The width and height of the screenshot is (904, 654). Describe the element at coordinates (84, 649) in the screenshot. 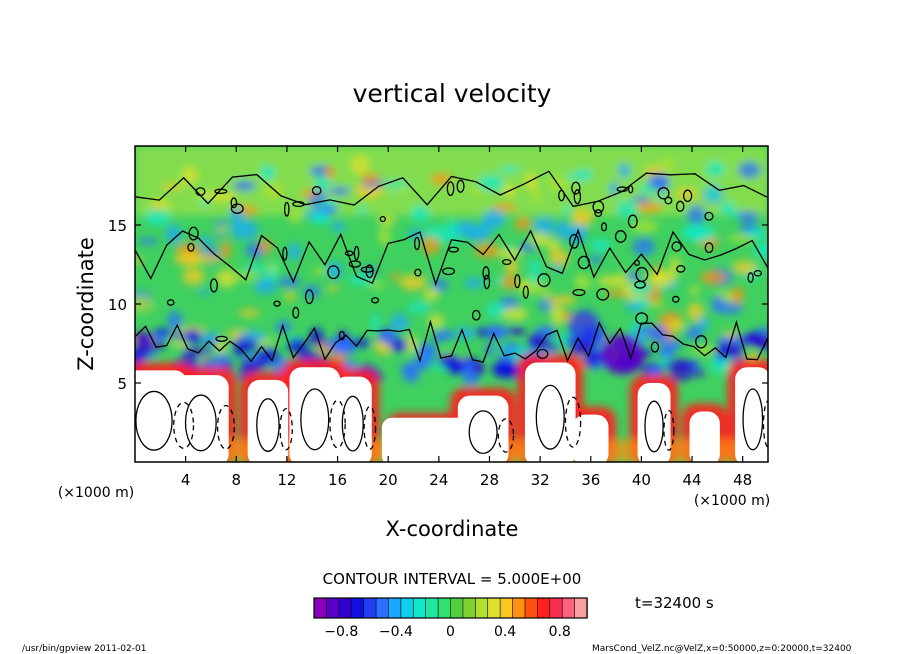

I see `footer-left: /usr/bin/gpview 2011-02-01` at that location.